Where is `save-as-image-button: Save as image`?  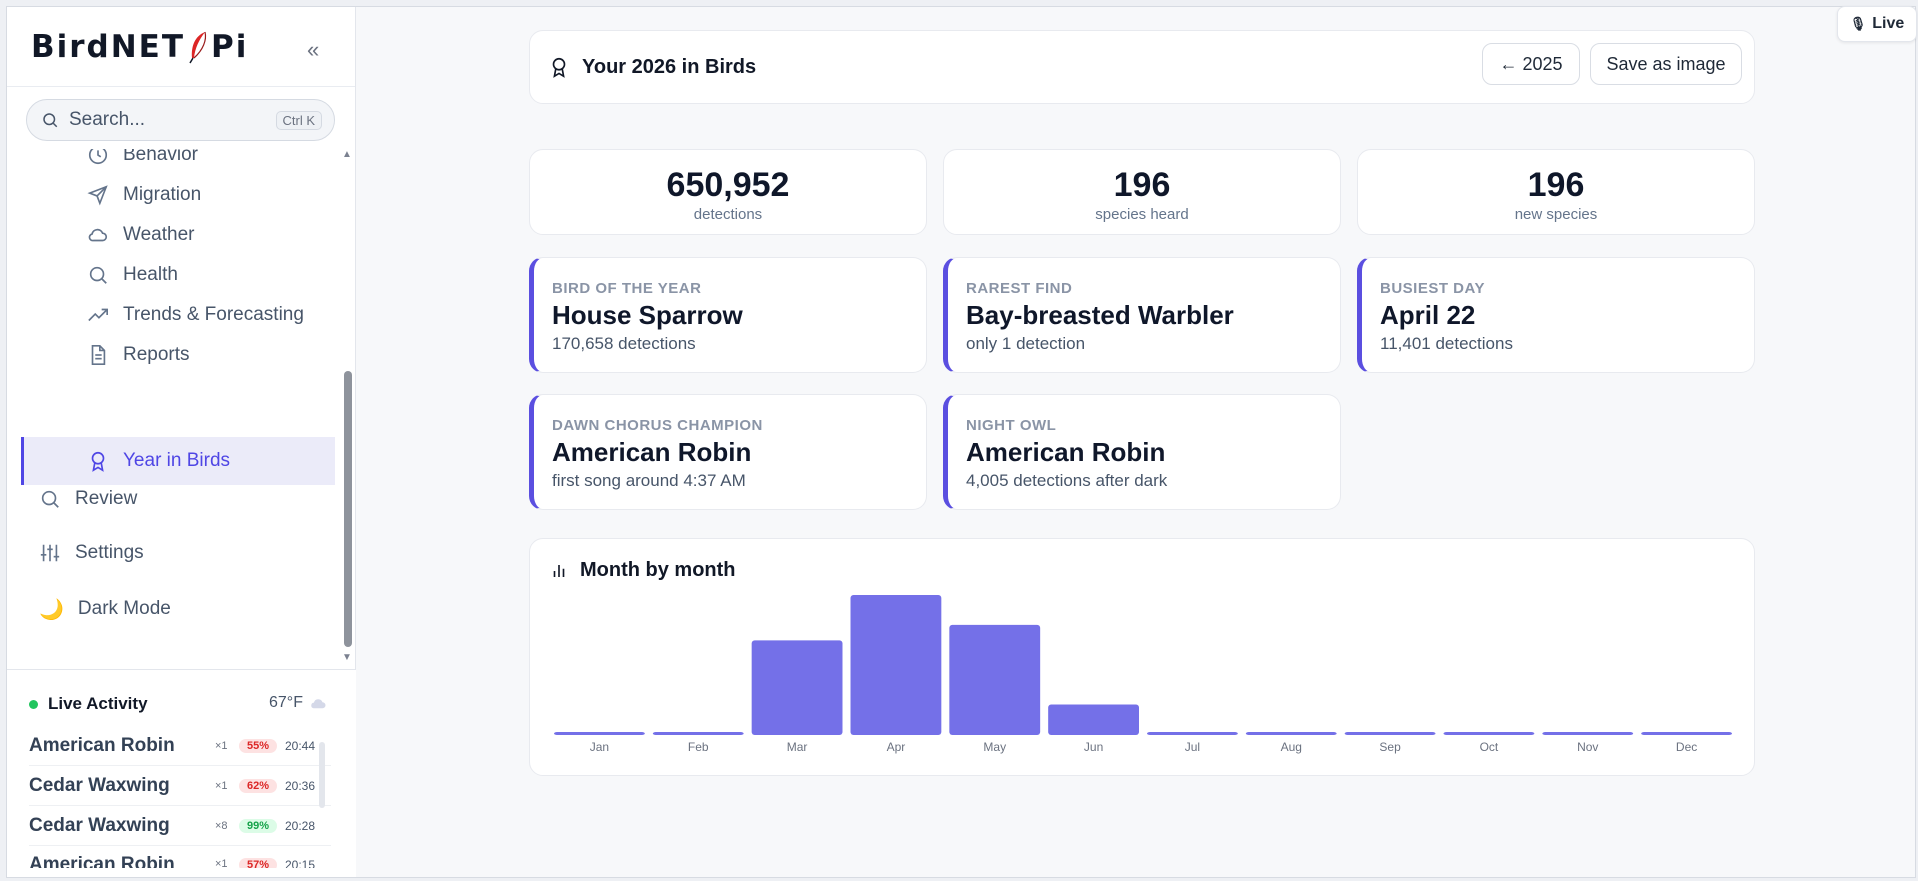
save-as-image-button: Save as image is located at coordinates (1666, 64).